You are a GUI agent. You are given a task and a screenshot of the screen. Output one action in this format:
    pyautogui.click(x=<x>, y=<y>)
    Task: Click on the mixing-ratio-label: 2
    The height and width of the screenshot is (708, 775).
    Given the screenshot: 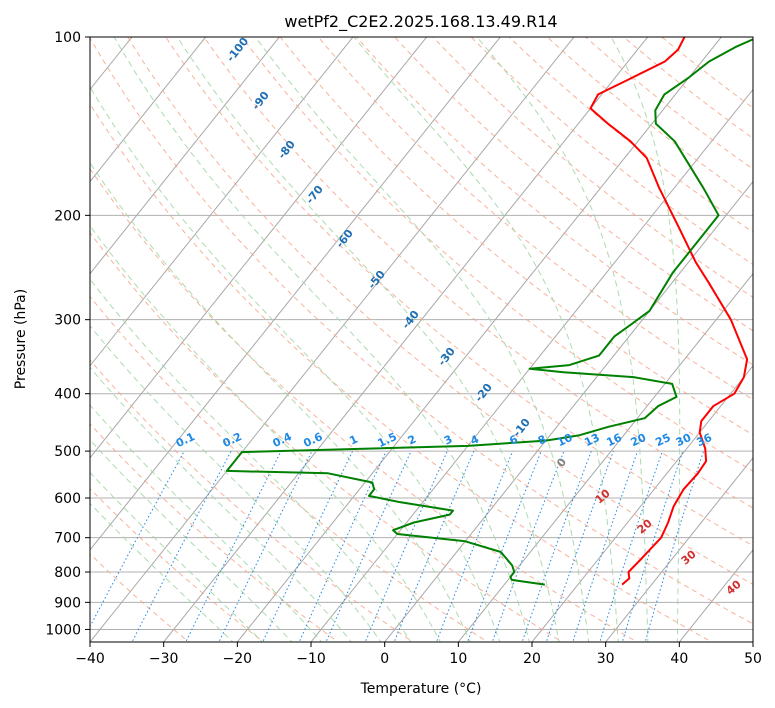 What is the action you would take?
    pyautogui.click(x=412, y=440)
    